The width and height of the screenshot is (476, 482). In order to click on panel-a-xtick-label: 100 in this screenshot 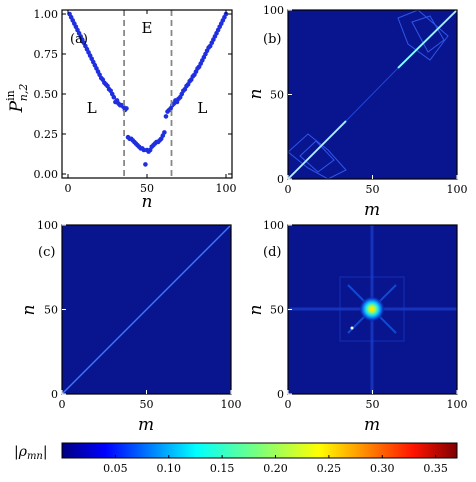, I will do `click(226, 188)`.